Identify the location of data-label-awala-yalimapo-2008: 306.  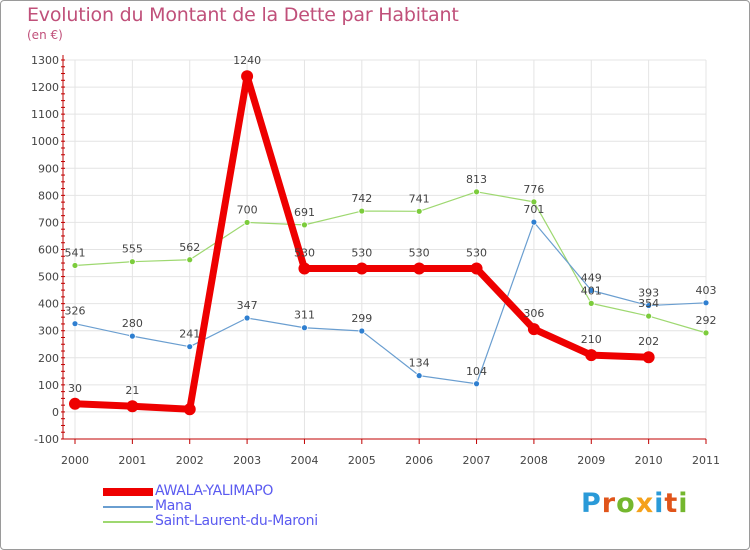
(533, 313).